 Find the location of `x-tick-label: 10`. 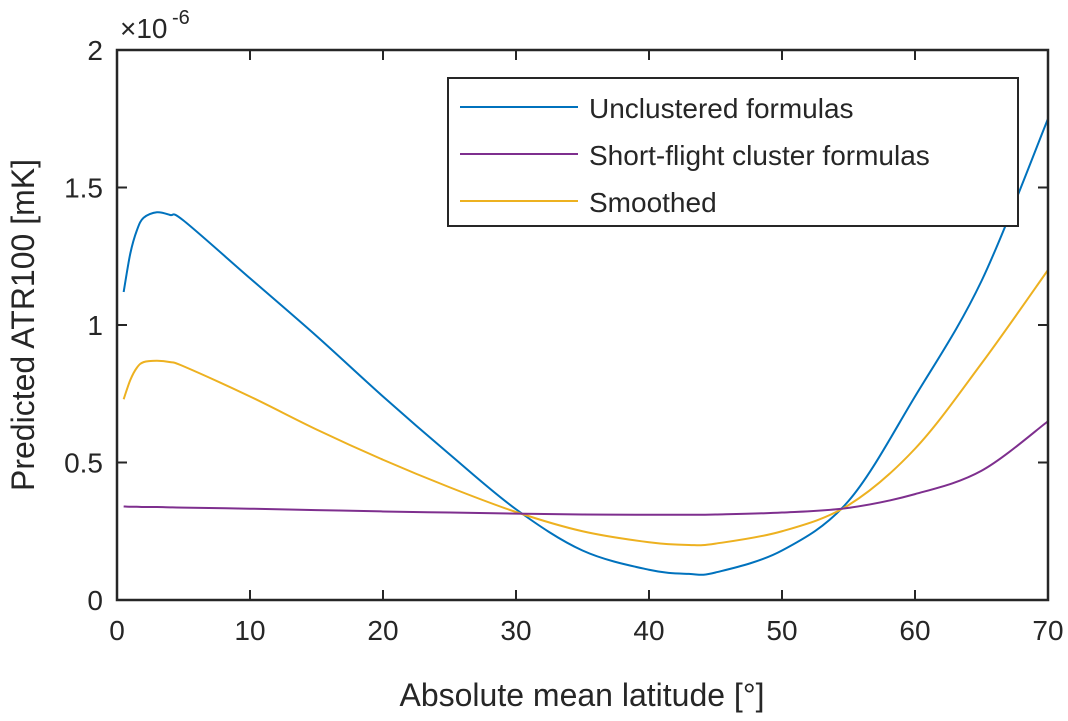

x-tick-label: 10 is located at coordinates (249, 630).